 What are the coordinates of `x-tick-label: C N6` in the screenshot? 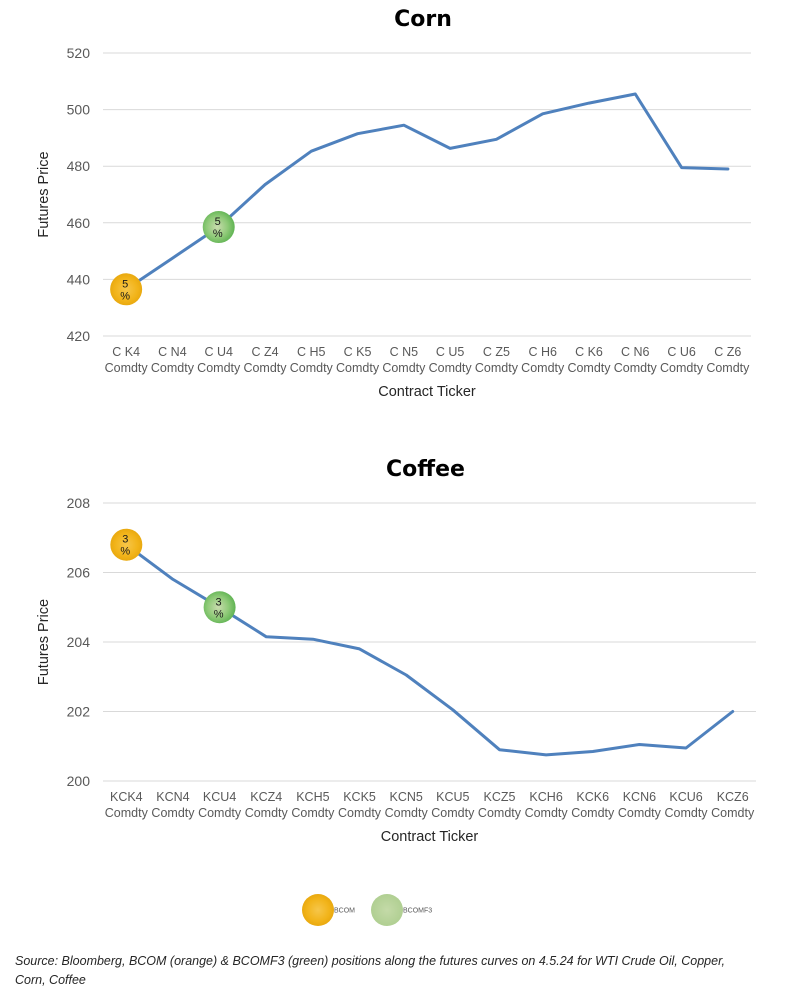 It's located at (635, 352).